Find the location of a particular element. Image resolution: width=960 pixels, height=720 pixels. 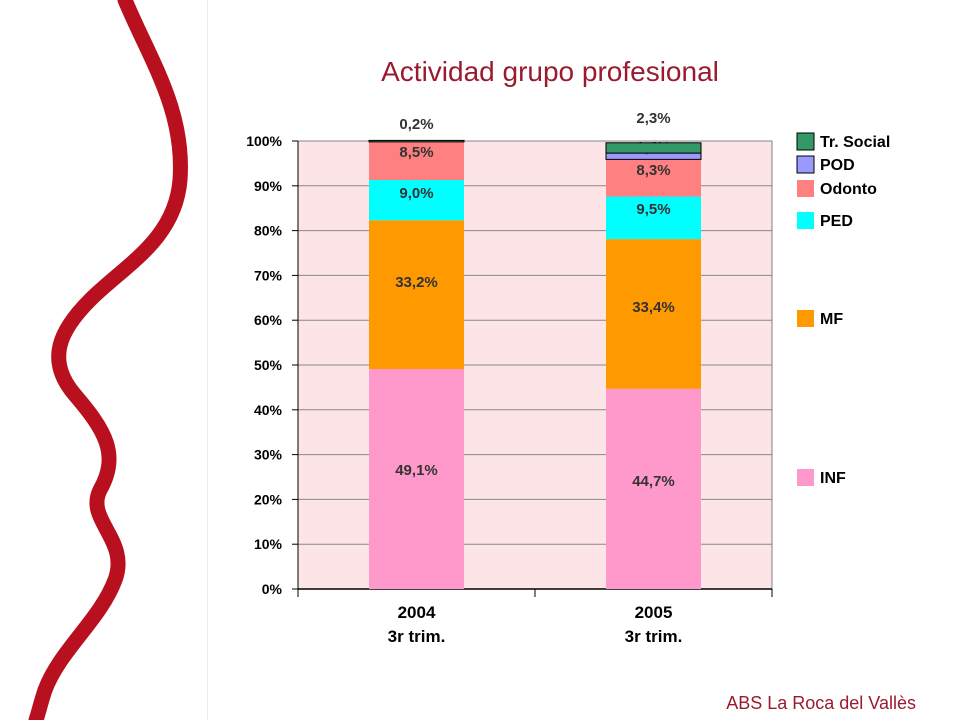

x-tick-label: 2005 is located at coordinates (654, 612).